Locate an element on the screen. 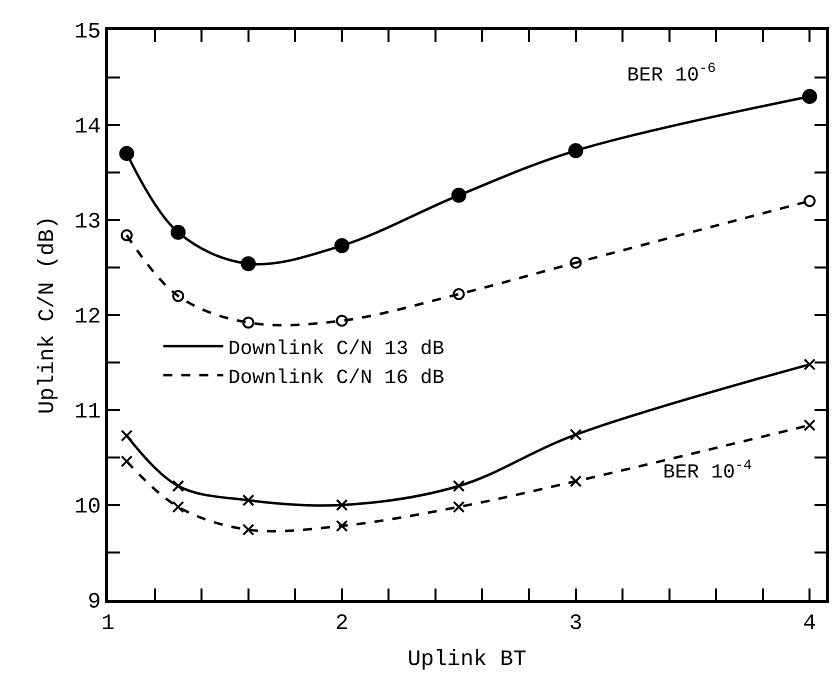 The image size is (833, 696). annotation: BER 10$^{-6}$ is located at coordinates (671, 74).